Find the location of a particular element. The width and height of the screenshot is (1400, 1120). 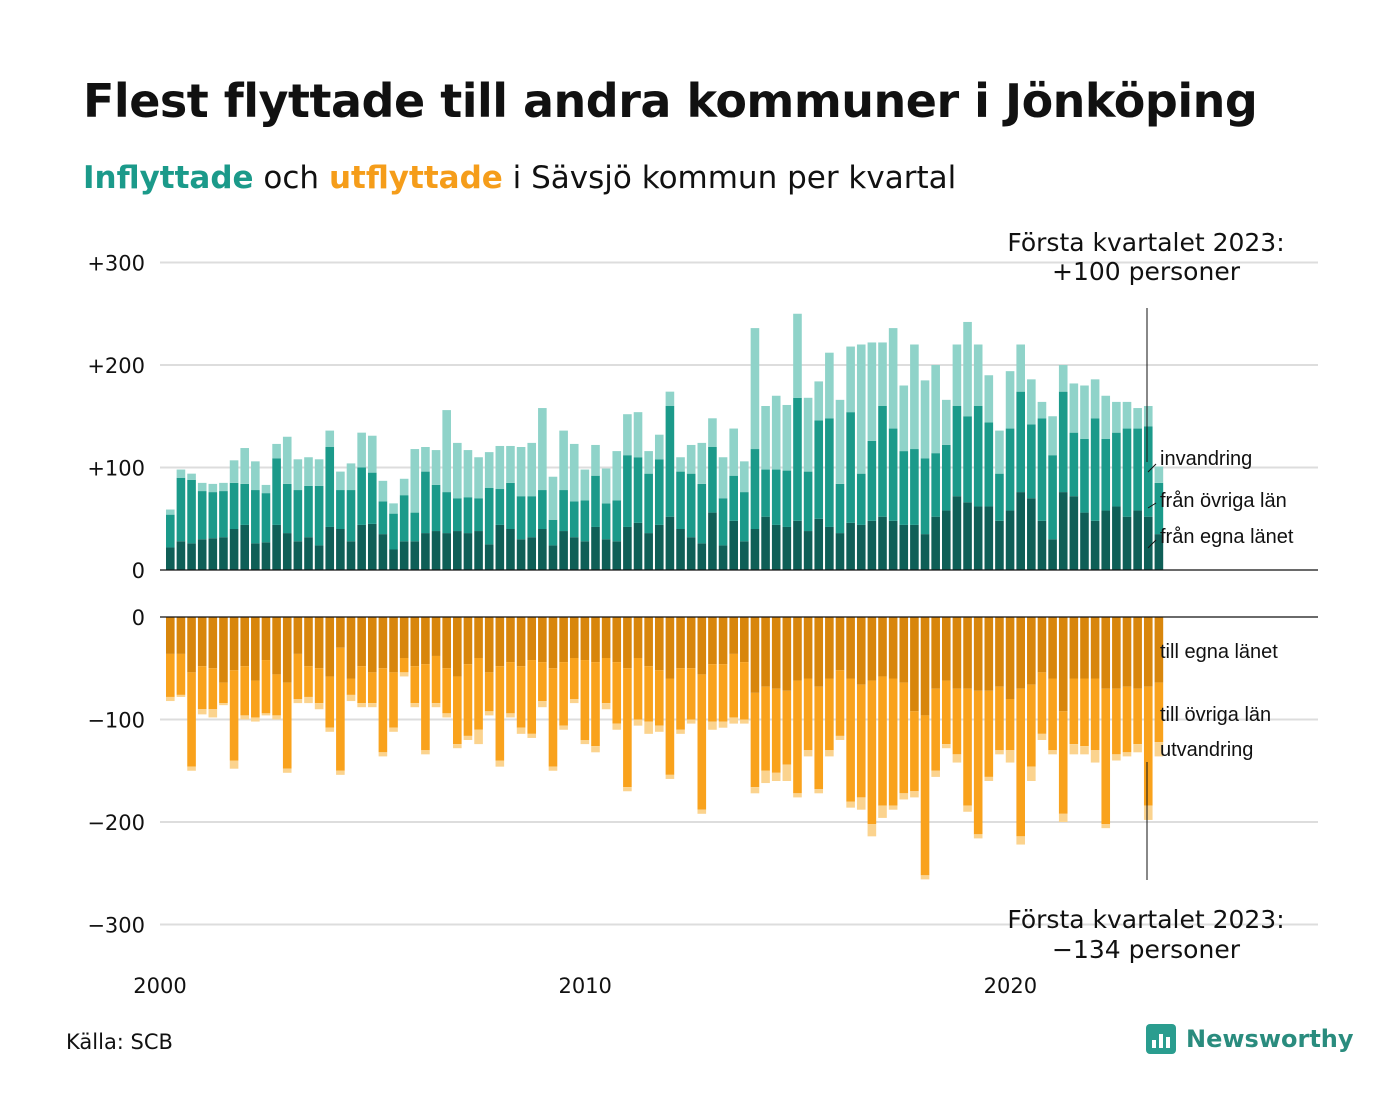

y-tick-top: +100 is located at coordinates (116, 469).